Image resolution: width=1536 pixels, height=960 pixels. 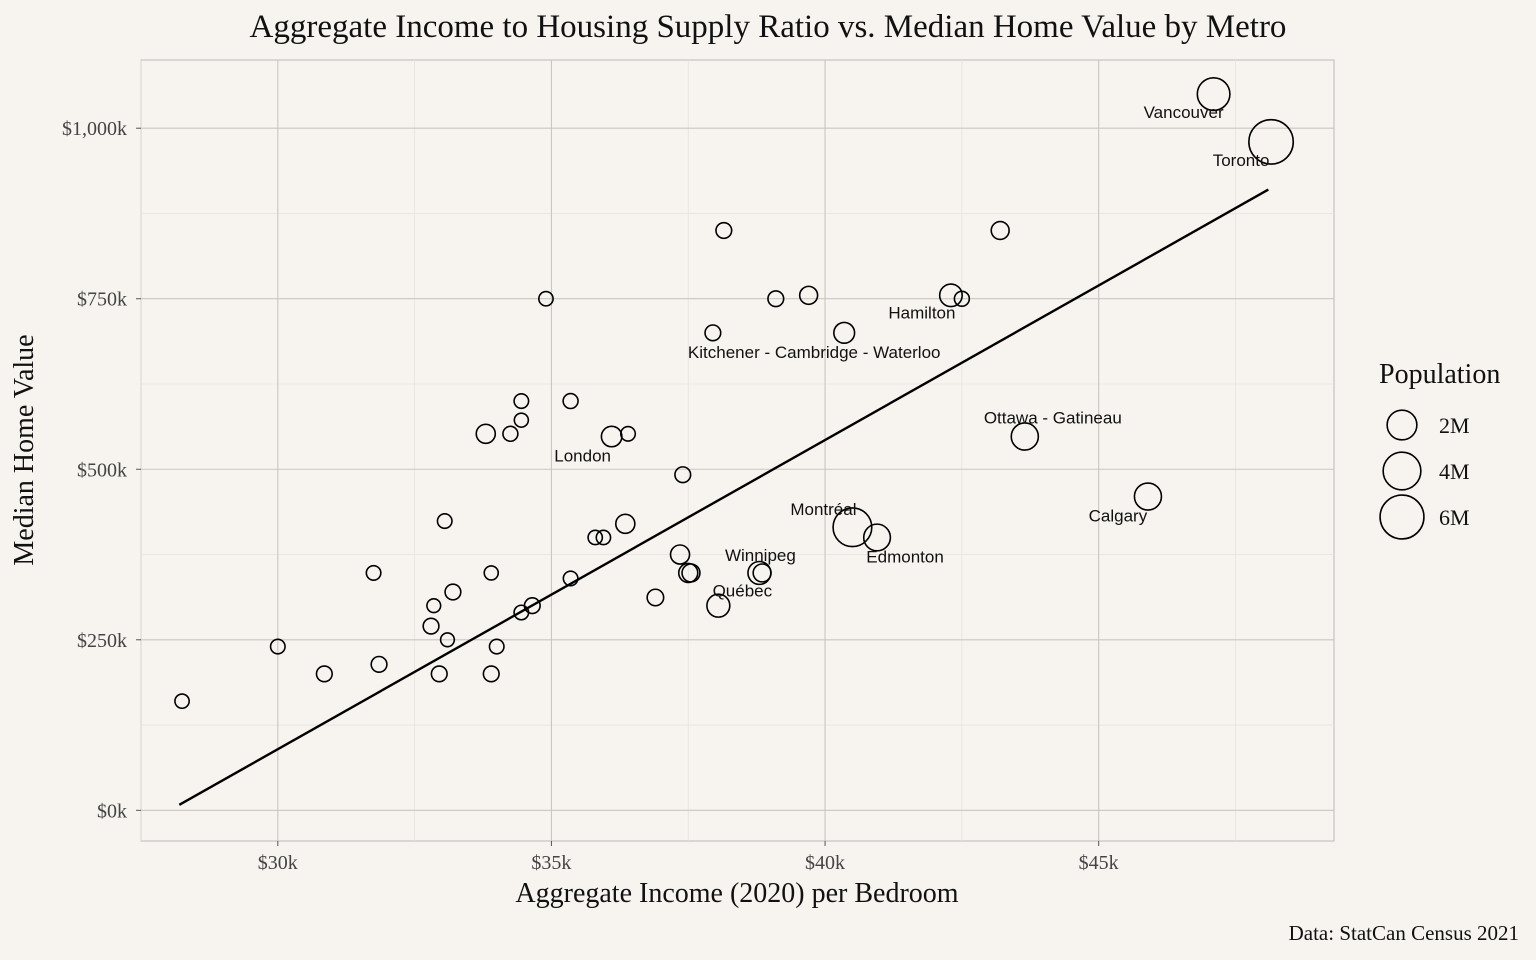 What do you see at coordinates (1454, 425) in the screenshot?
I see `legend-key-label: 2M` at bounding box center [1454, 425].